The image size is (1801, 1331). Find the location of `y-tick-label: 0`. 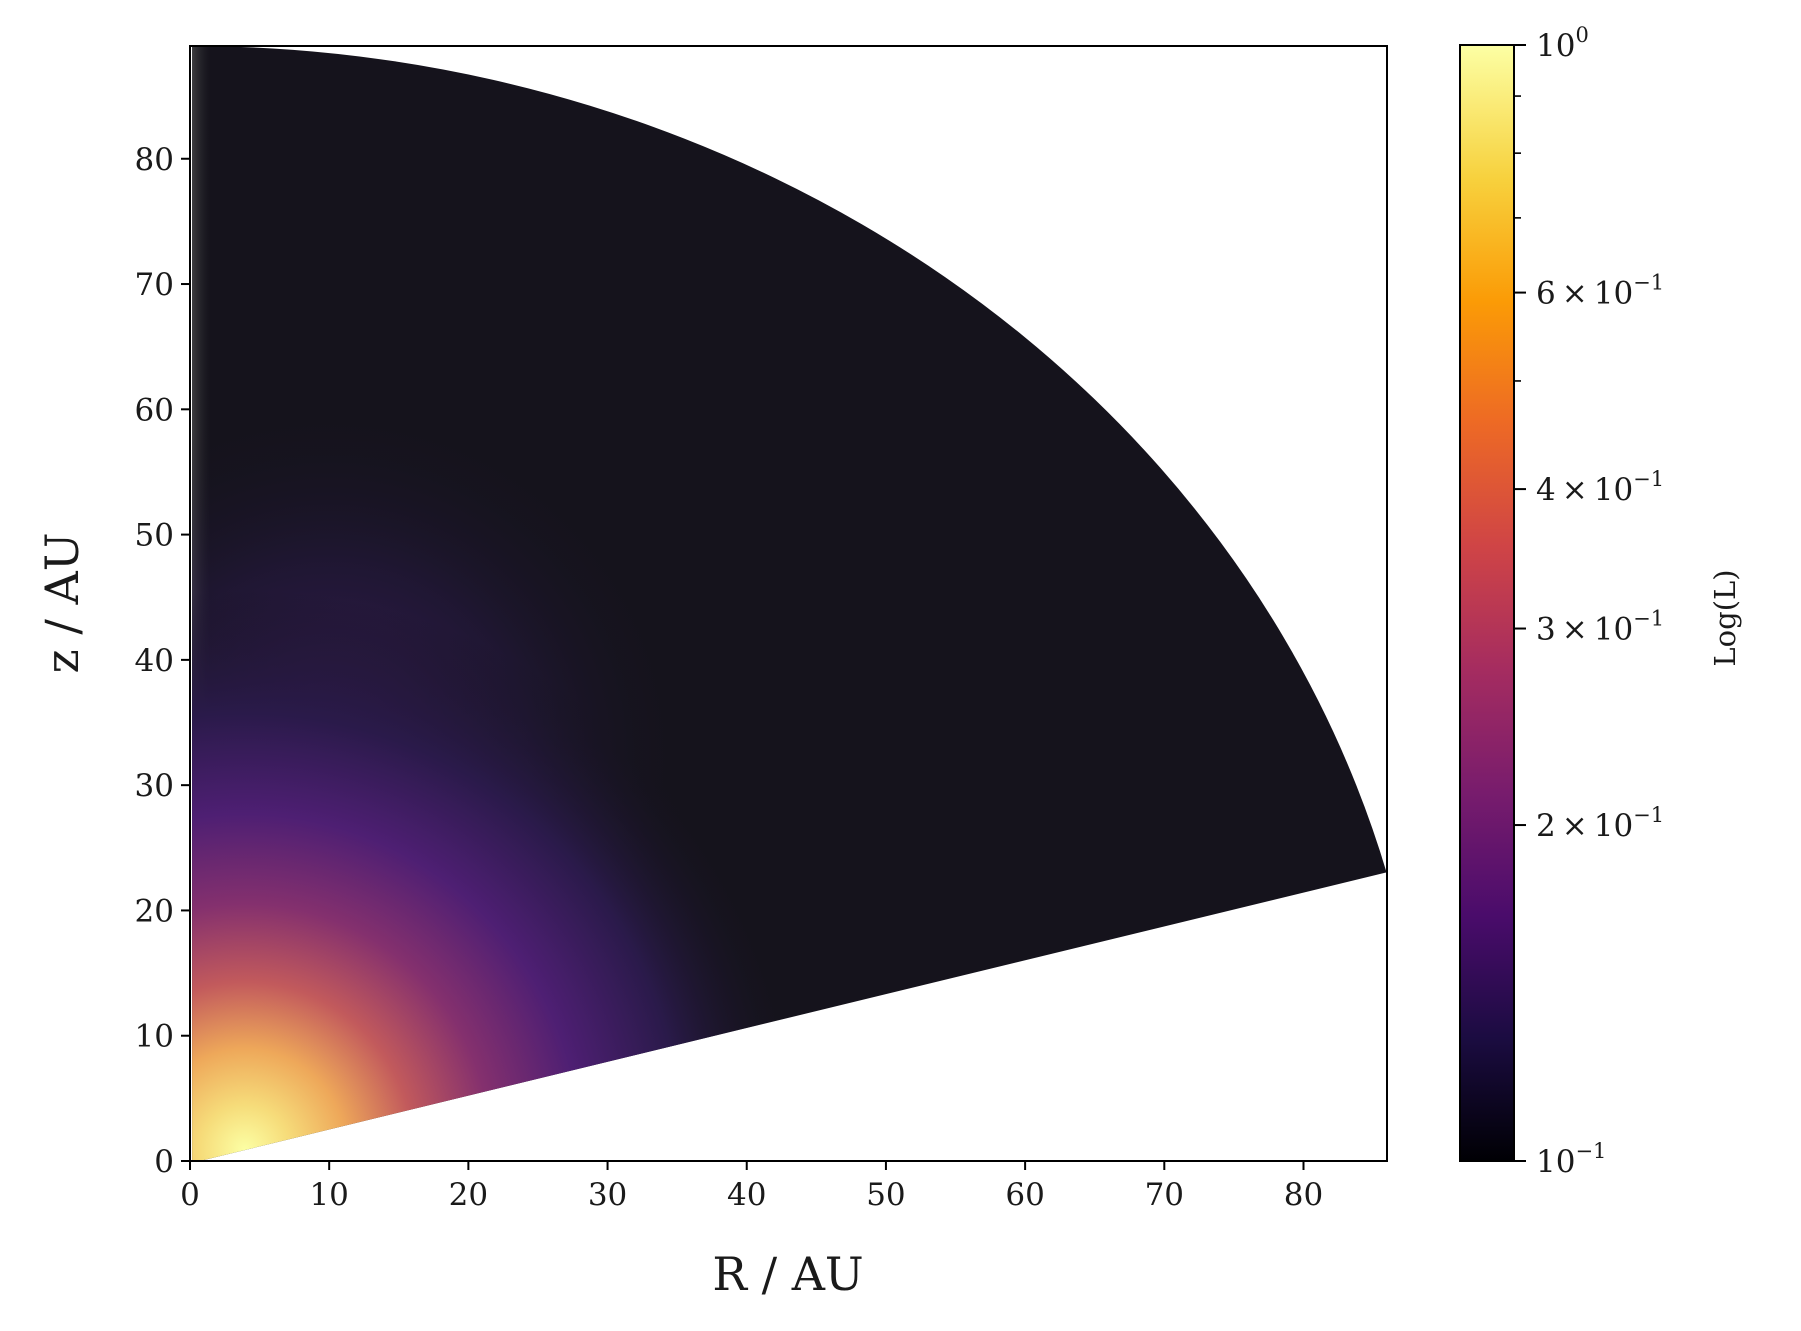

y-tick-label: 0 is located at coordinates (164, 1162).